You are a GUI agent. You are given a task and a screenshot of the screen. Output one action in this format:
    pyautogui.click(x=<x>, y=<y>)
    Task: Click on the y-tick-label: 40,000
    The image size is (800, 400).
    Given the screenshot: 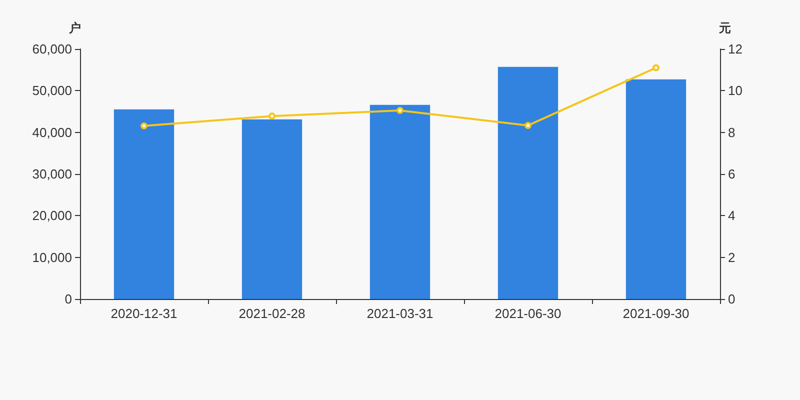 What is the action you would take?
    pyautogui.click(x=52, y=132)
    